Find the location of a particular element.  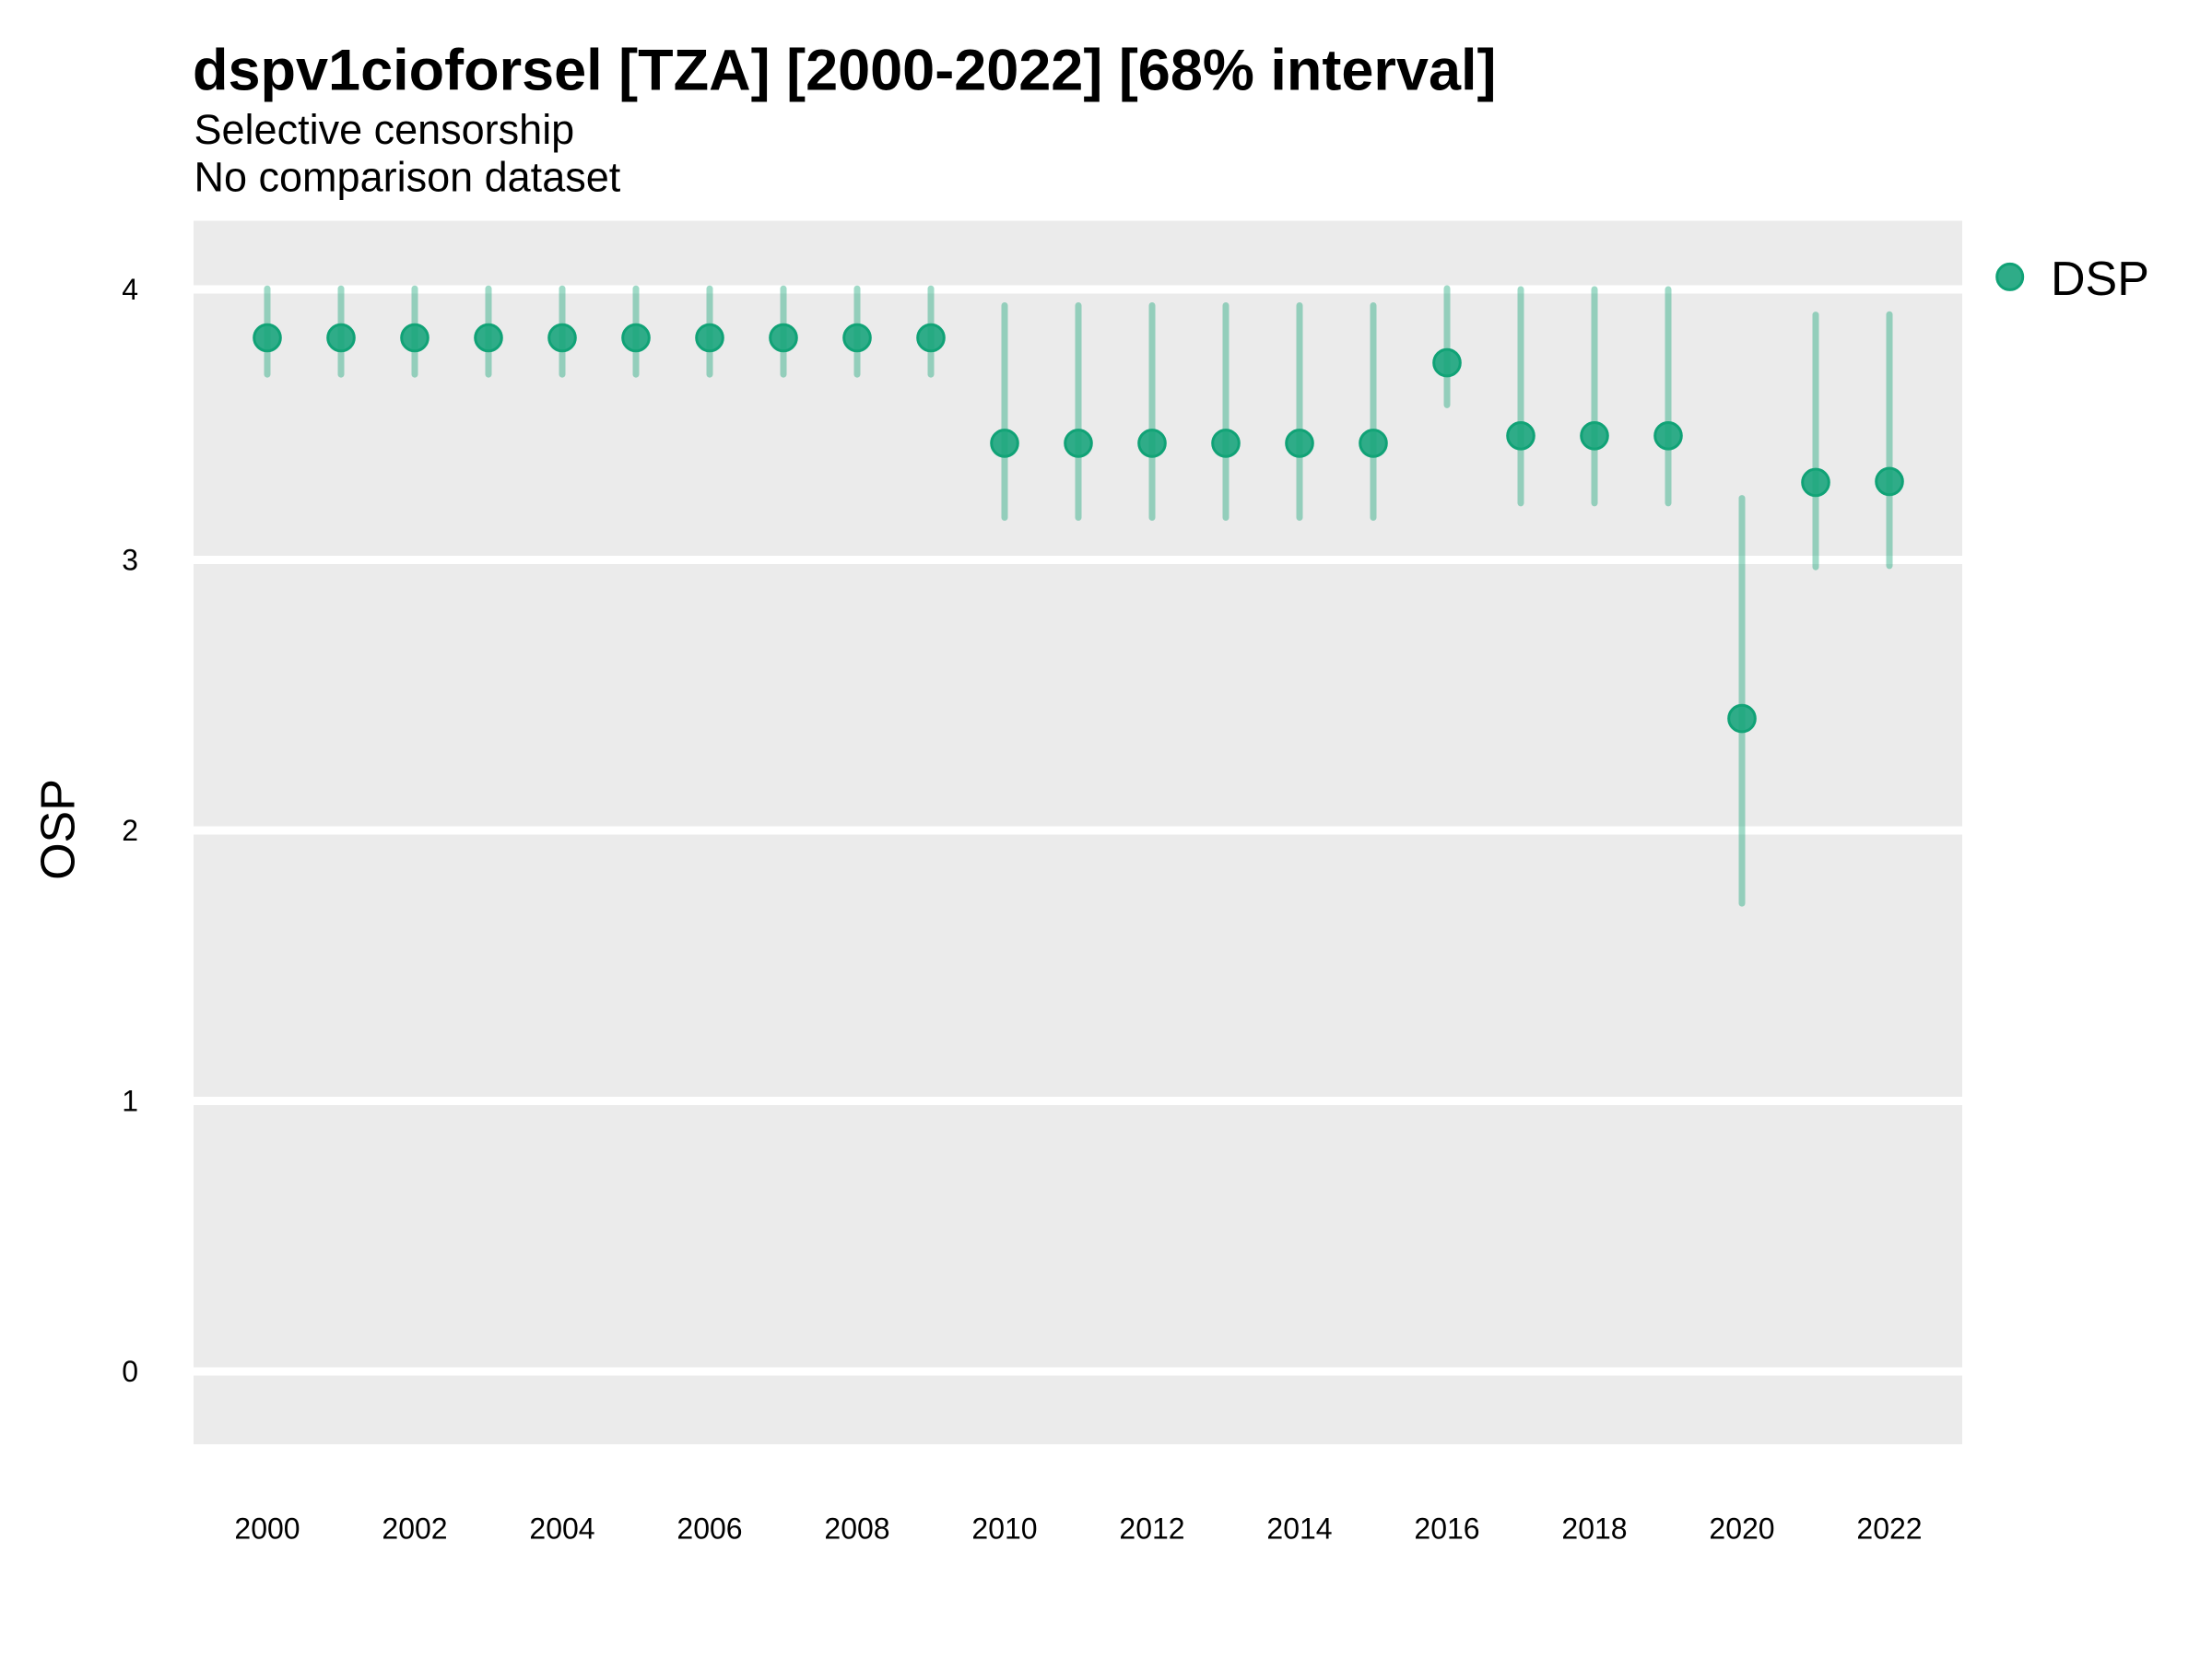

svg-text: 2022 is located at coordinates (1889, 1528).